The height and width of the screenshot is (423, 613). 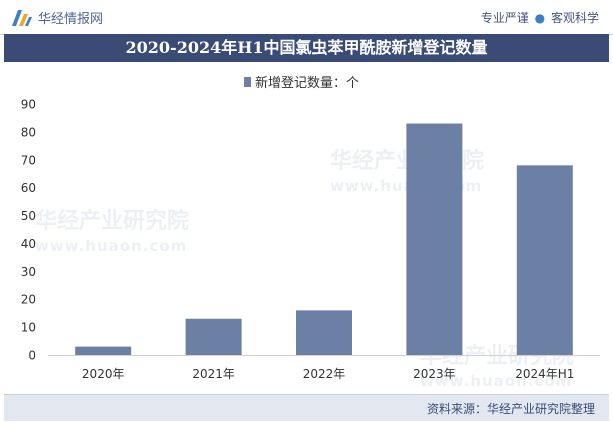 I want to click on y-tick-label: 10, so click(x=28, y=328).